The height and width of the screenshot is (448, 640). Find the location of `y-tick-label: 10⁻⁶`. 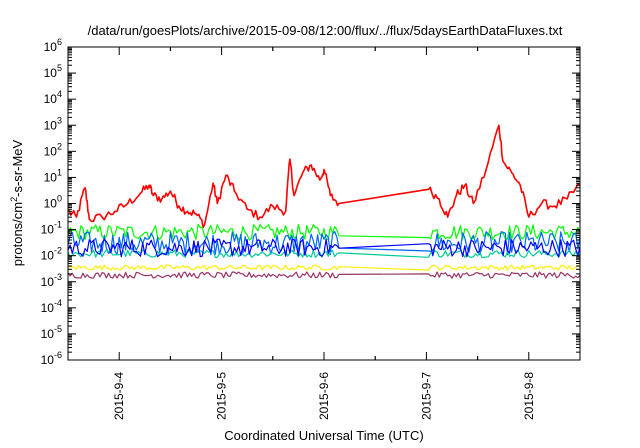

y-tick-label: 10⁻⁶ is located at coordinates (51, 358).